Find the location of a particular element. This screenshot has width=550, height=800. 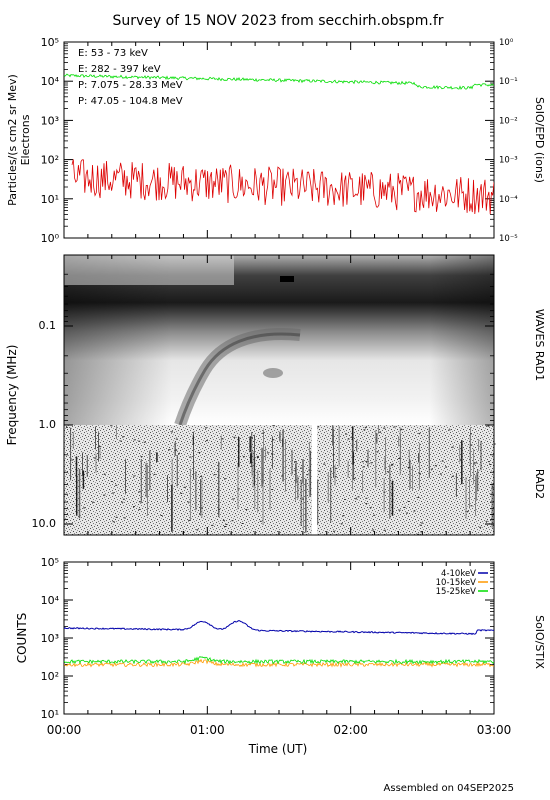

epd-legend-p7: P: 7.075 - 28.33 MeV is located at coordinates (130, 85).